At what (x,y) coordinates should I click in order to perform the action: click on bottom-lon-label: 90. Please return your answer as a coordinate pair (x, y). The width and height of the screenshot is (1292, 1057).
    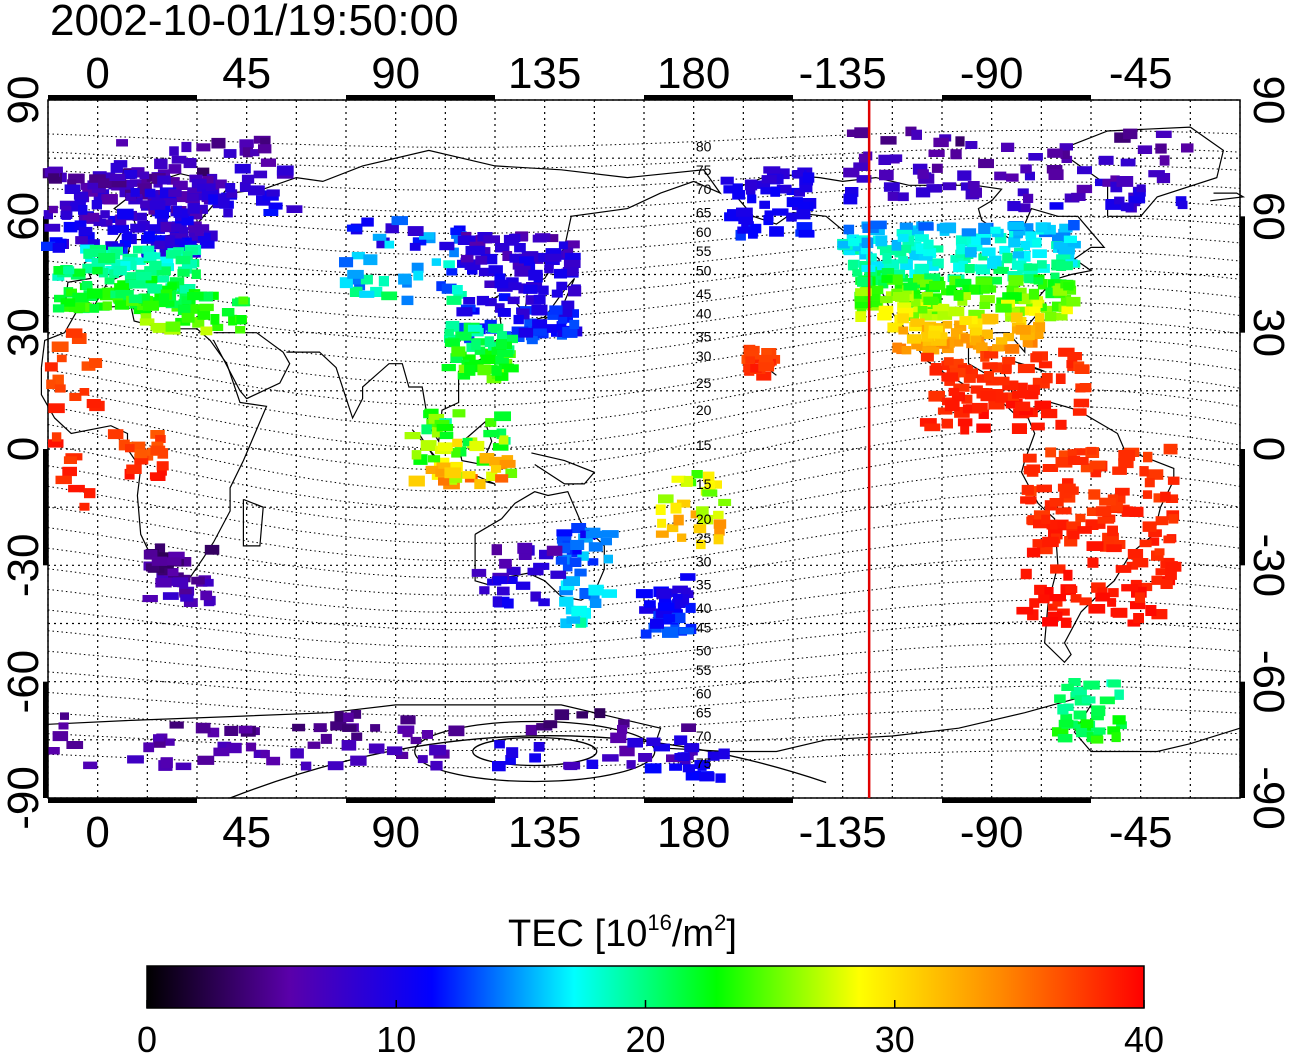
    Looking at the image, I should click on (395, 832).